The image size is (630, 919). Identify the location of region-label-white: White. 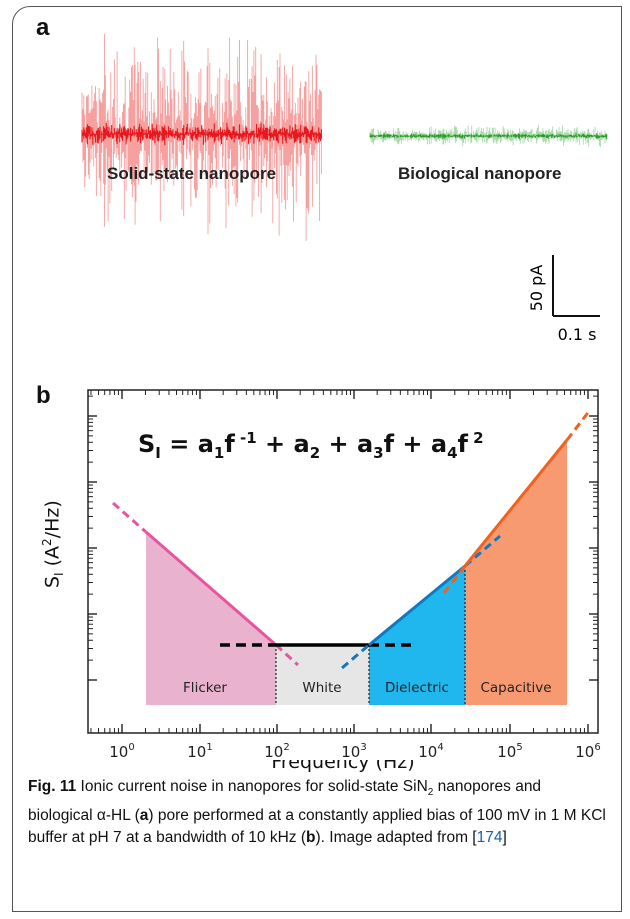
(321, 688).